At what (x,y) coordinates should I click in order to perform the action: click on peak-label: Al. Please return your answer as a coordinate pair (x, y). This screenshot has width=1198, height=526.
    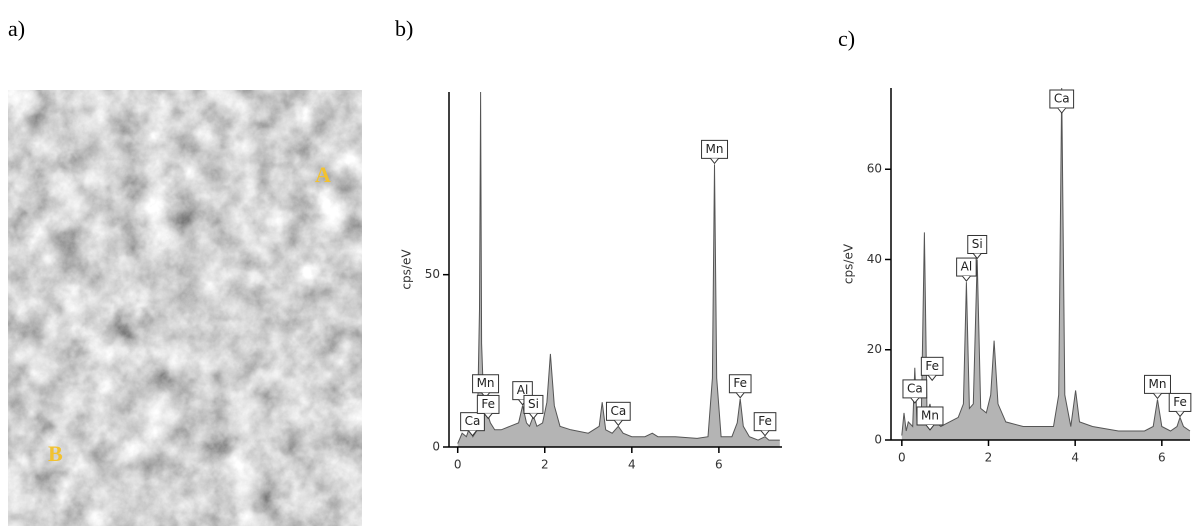
    Looking at the image, I should click on (966, 269).